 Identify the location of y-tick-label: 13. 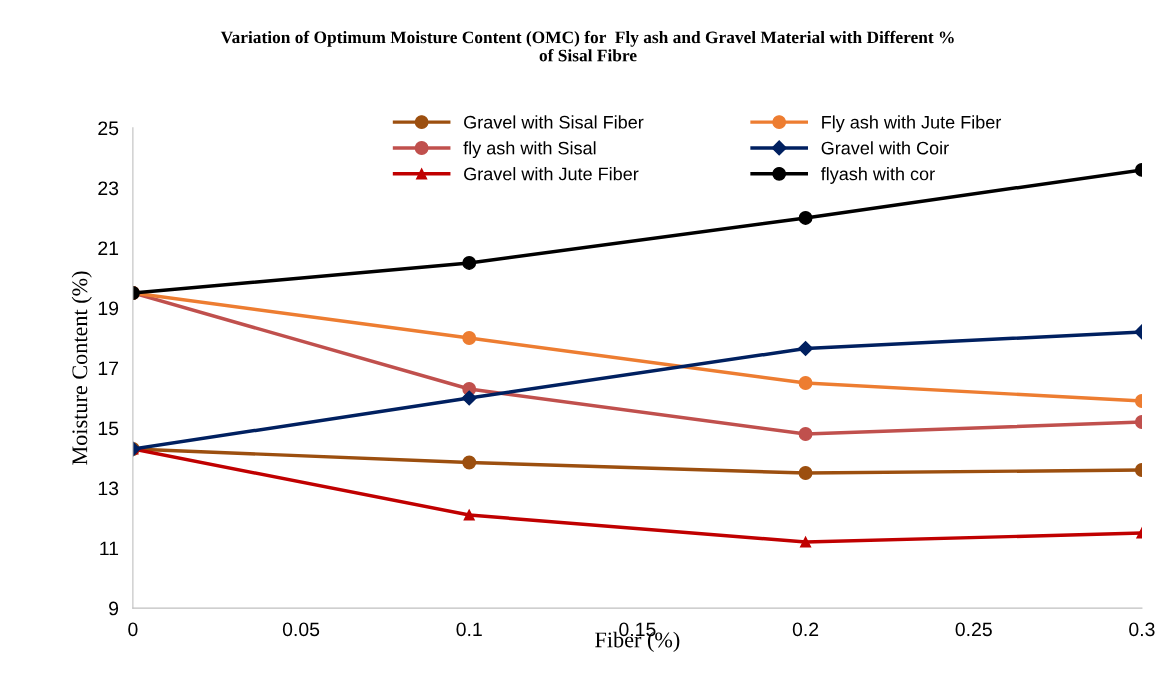
(108, 488).